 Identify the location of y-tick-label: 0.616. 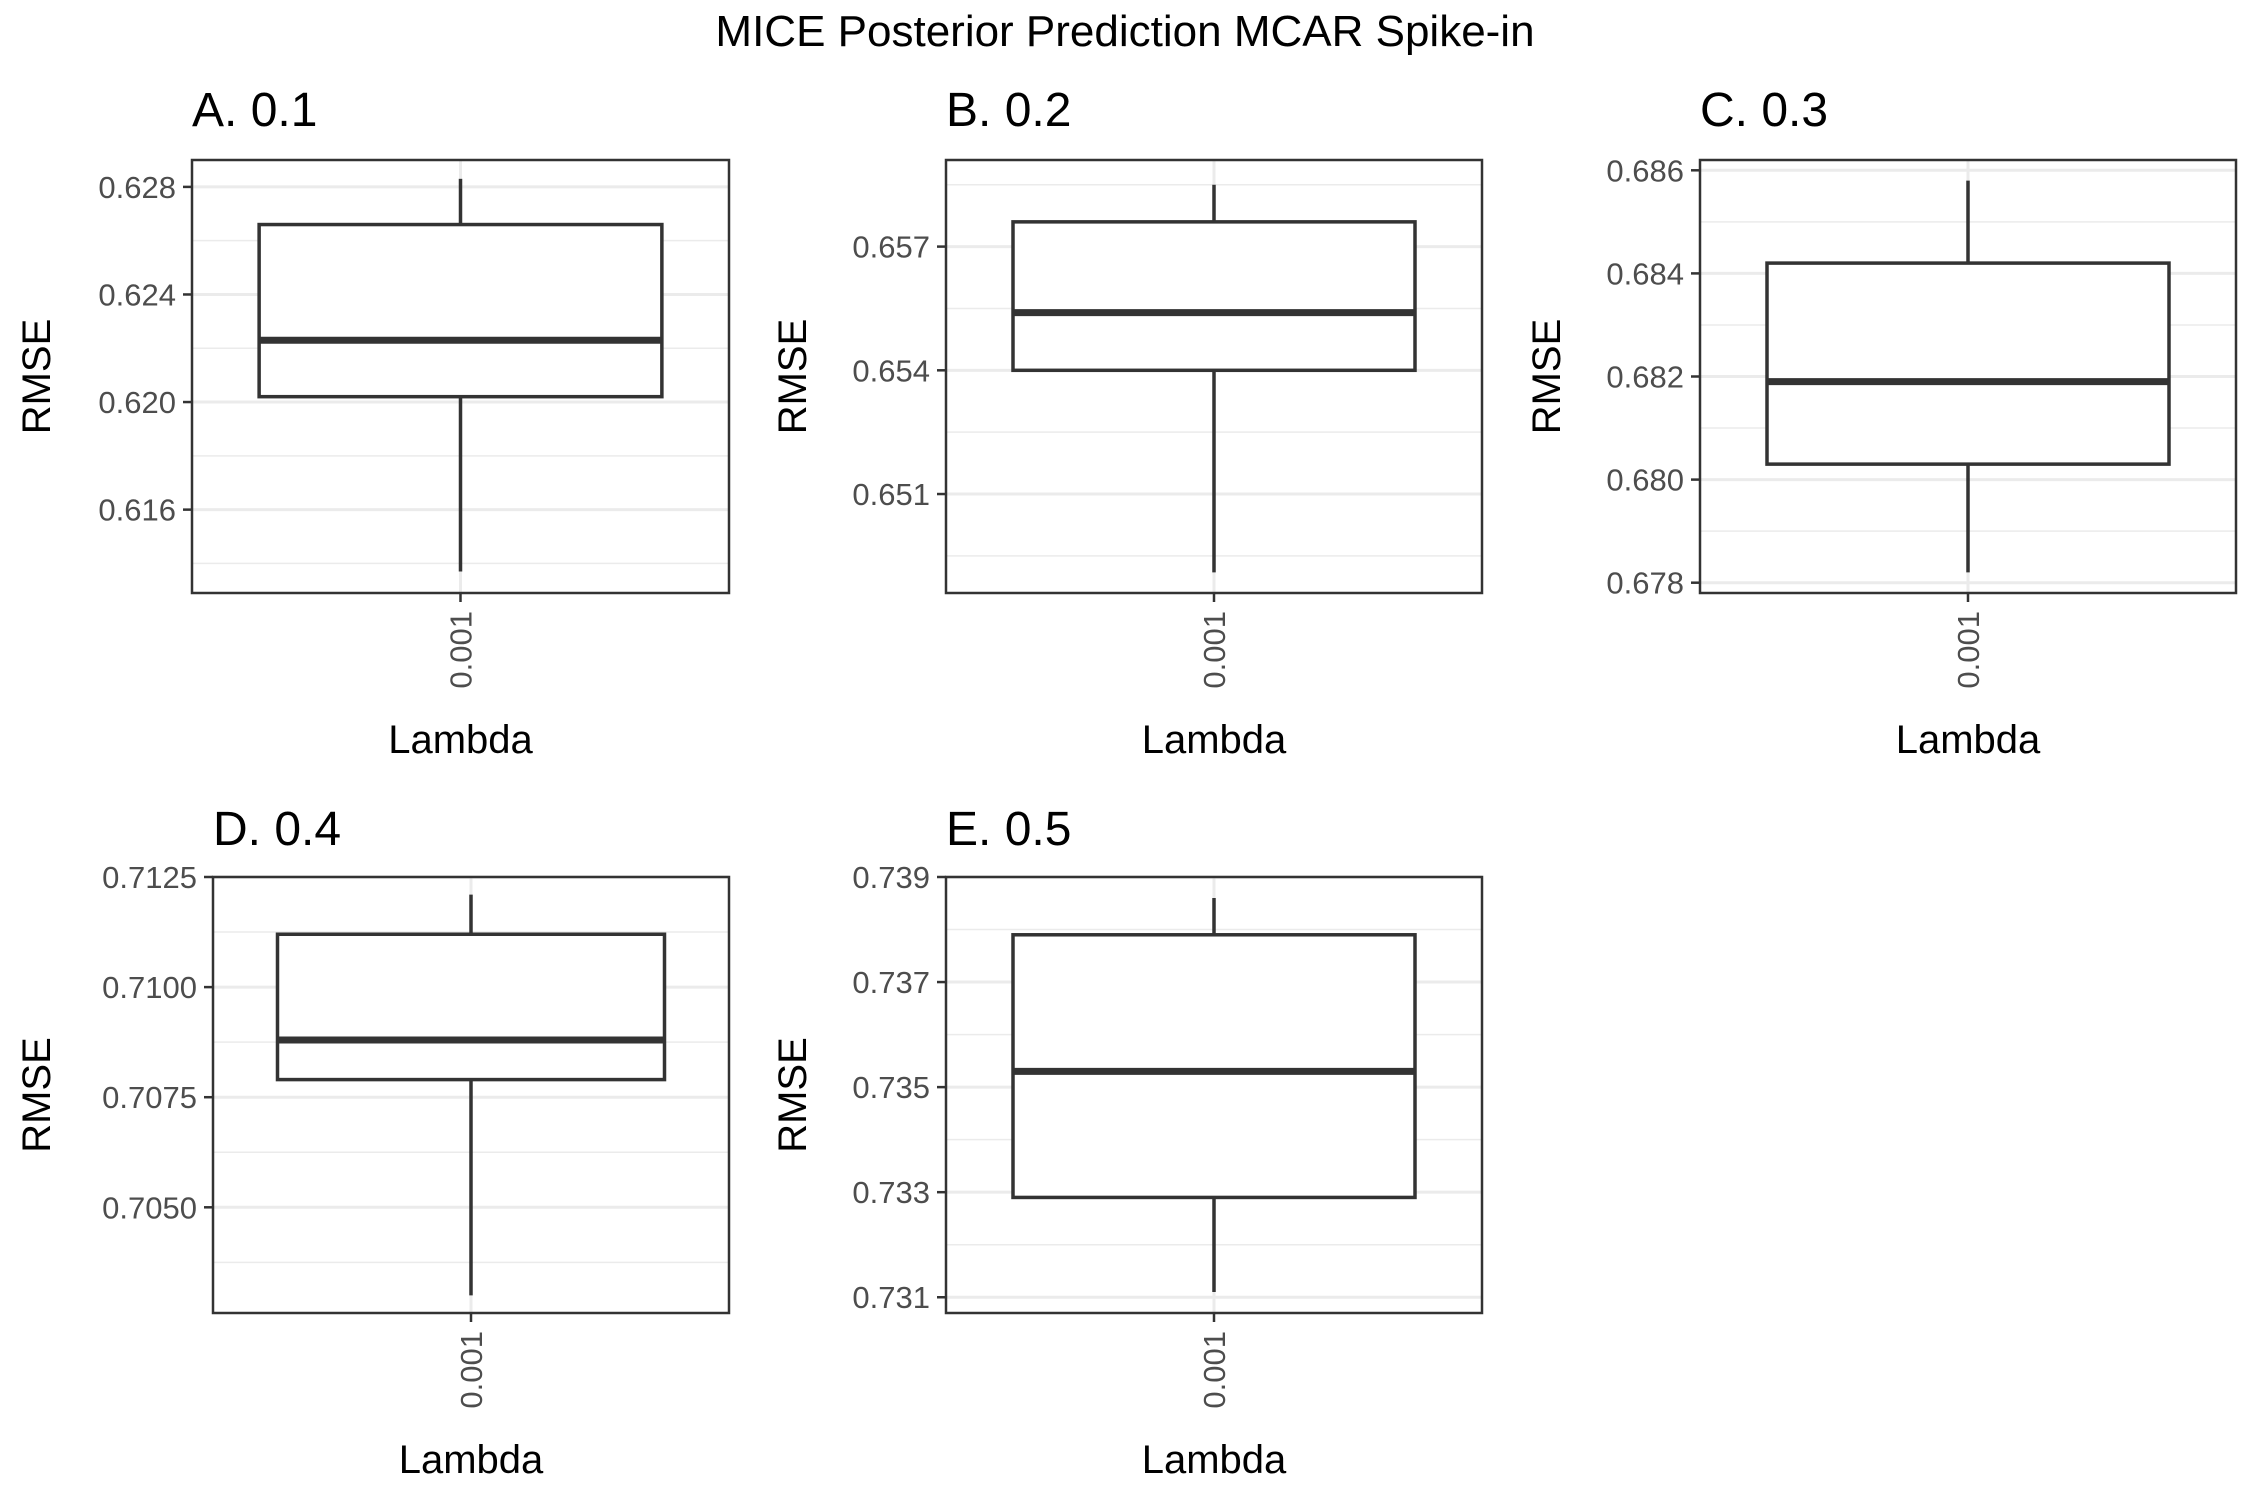
(137, 510).